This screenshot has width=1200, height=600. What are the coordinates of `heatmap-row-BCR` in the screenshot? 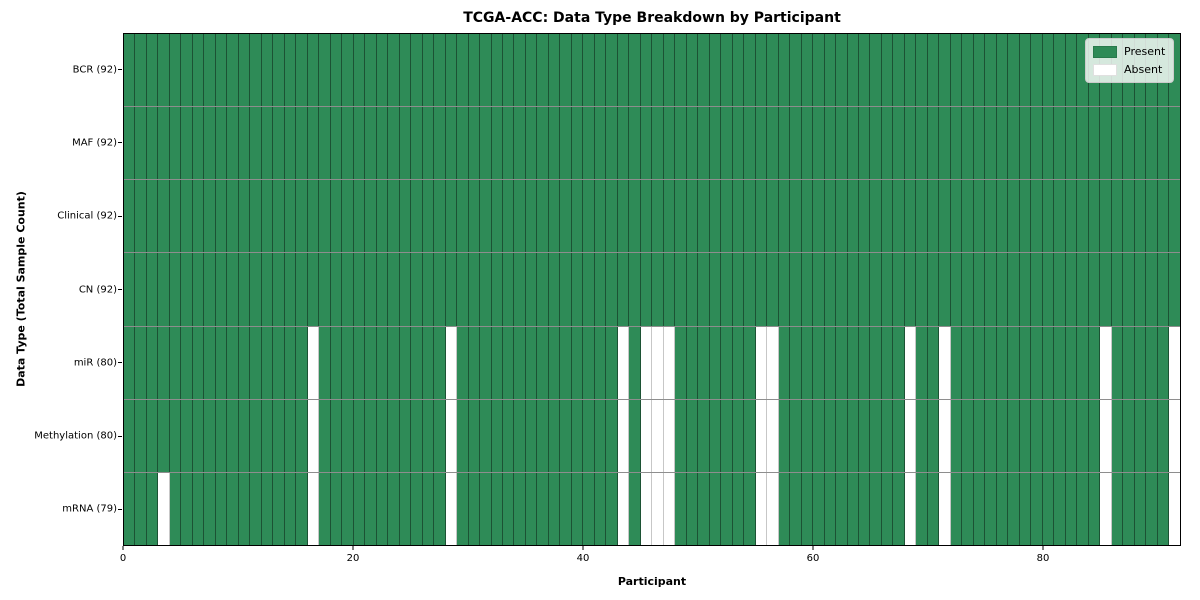 It's located at (652, 70).